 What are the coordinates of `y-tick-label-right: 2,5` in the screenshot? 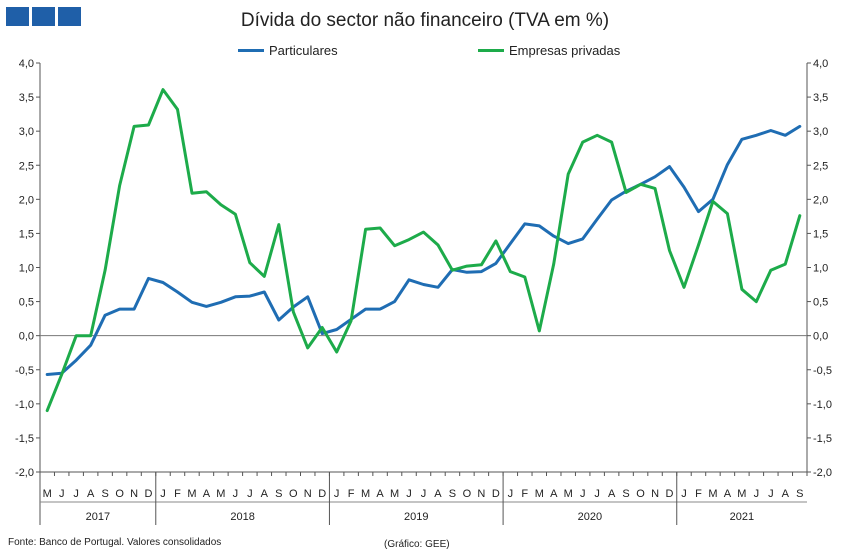 It's located at (820, 166).